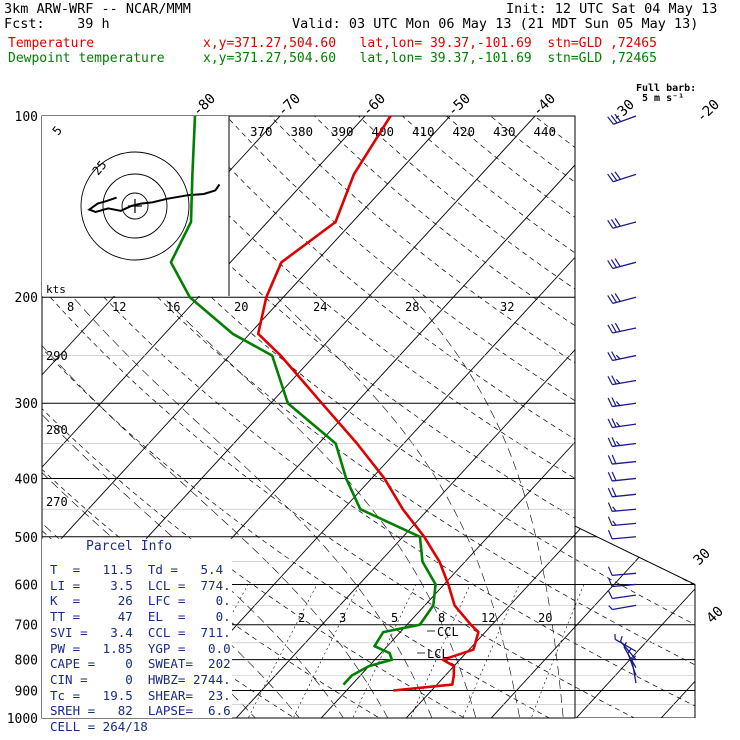 This screenshot has width=740, height=740. I want to click on hodograph-speed-label: 32, so click(507, 307).